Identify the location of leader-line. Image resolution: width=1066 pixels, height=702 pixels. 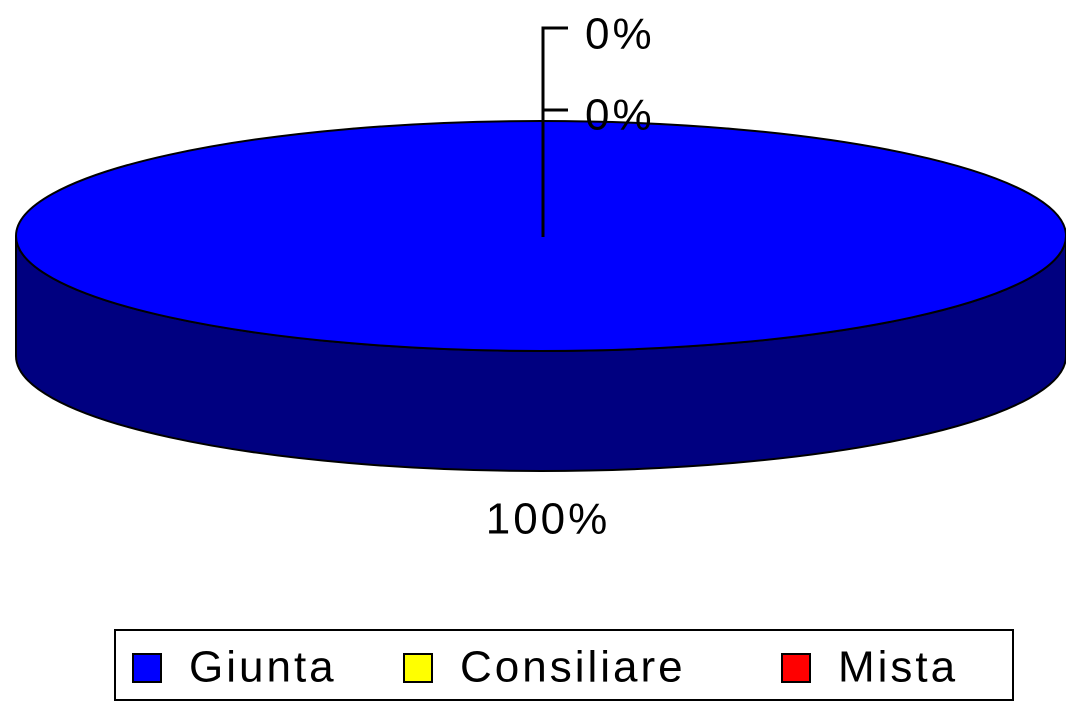
(554, 131).